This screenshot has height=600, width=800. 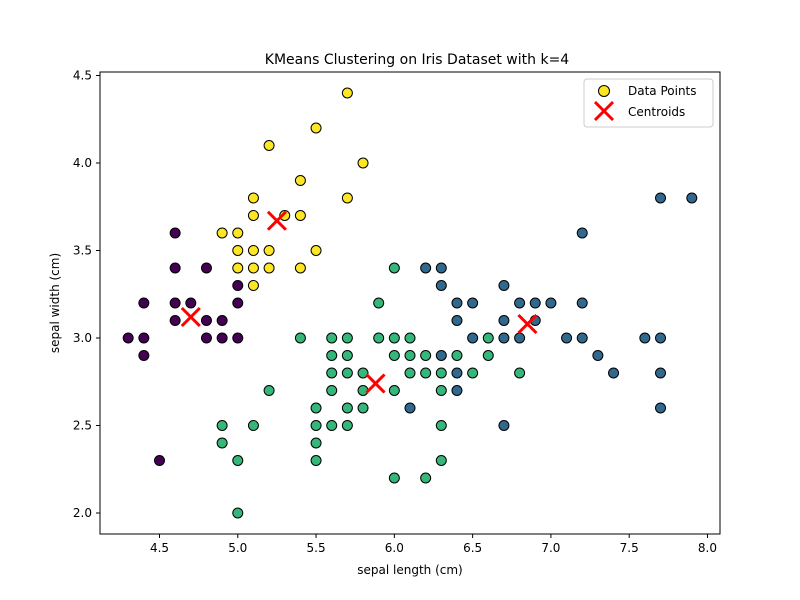 I want to click on y-tick-label: 2.5, so click(x=82, y=426).